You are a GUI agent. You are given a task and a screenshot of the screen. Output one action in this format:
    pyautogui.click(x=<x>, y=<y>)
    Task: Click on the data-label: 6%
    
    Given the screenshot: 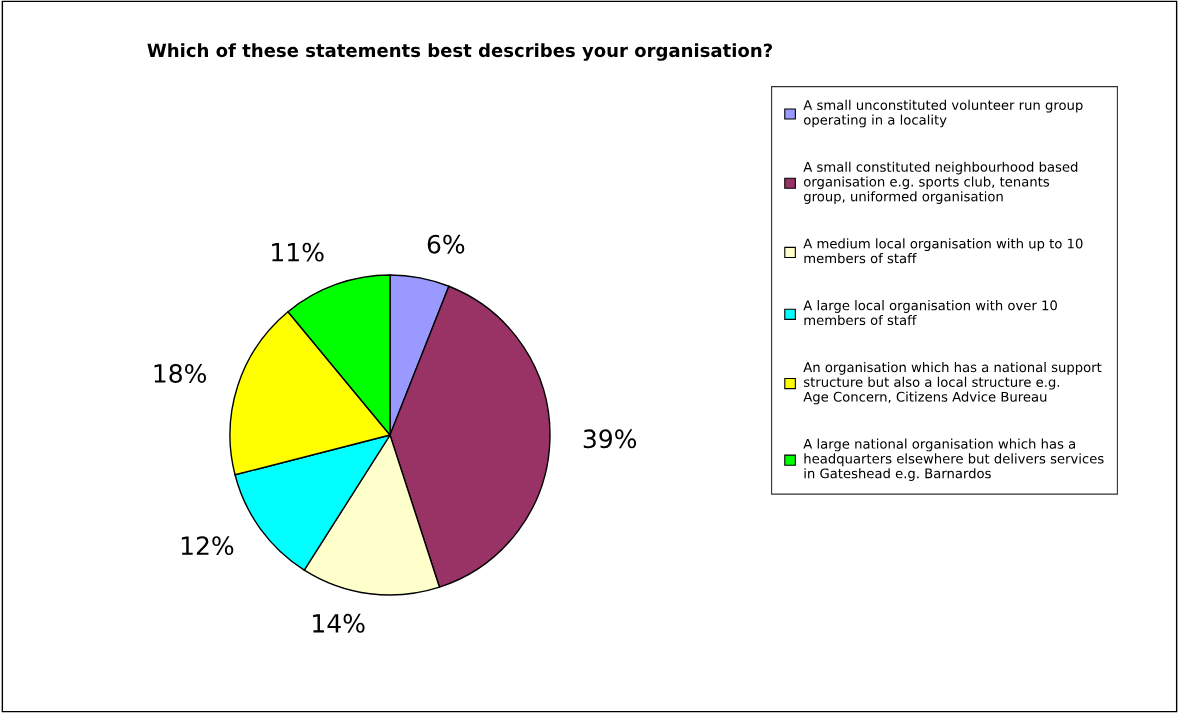 What is the action you would take?
    pyautogui.click(x=446, y=244)
    